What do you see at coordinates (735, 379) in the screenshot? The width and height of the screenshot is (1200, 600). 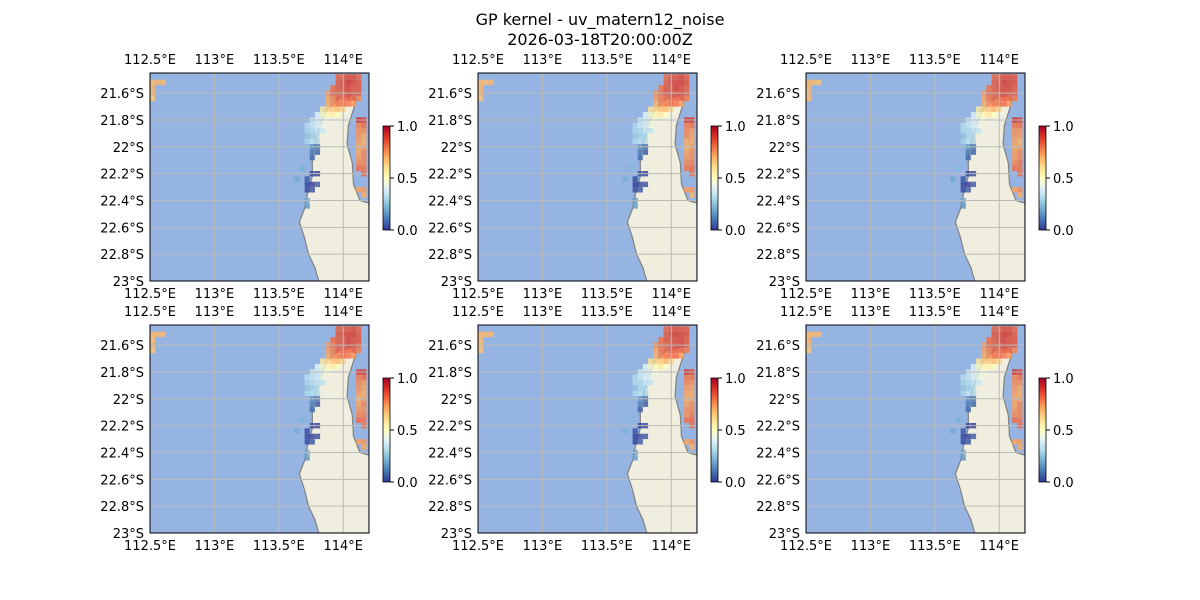 I see `colorbar-tick-label: 1.0` at bounding box center [735, 379].